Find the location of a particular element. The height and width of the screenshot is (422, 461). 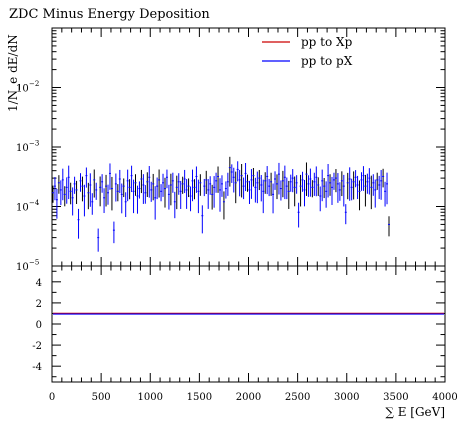

ratio-y-tick-label: -2 is located at coordinates (37, 346).